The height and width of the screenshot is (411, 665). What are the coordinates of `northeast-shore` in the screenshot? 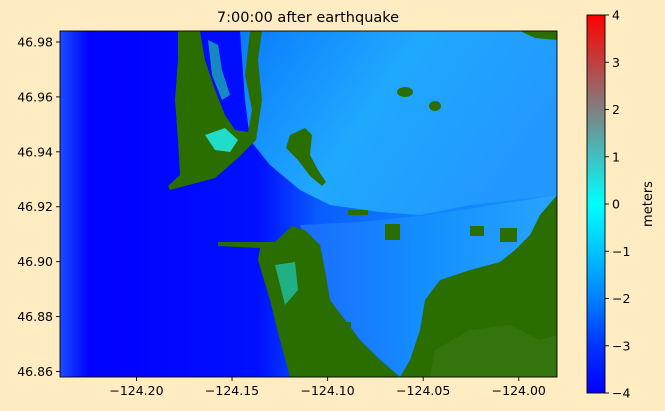 It's located at (538, 35).